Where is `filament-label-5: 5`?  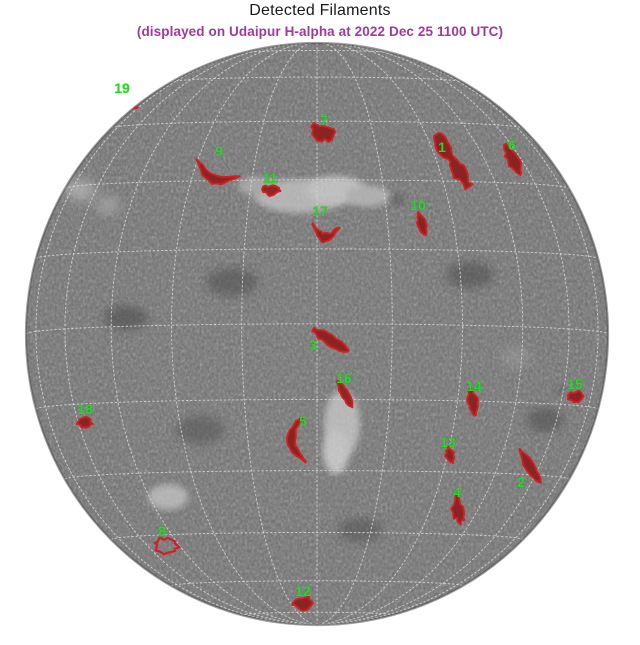
filament-label-5: 5 is located at coordinates (303, 421).